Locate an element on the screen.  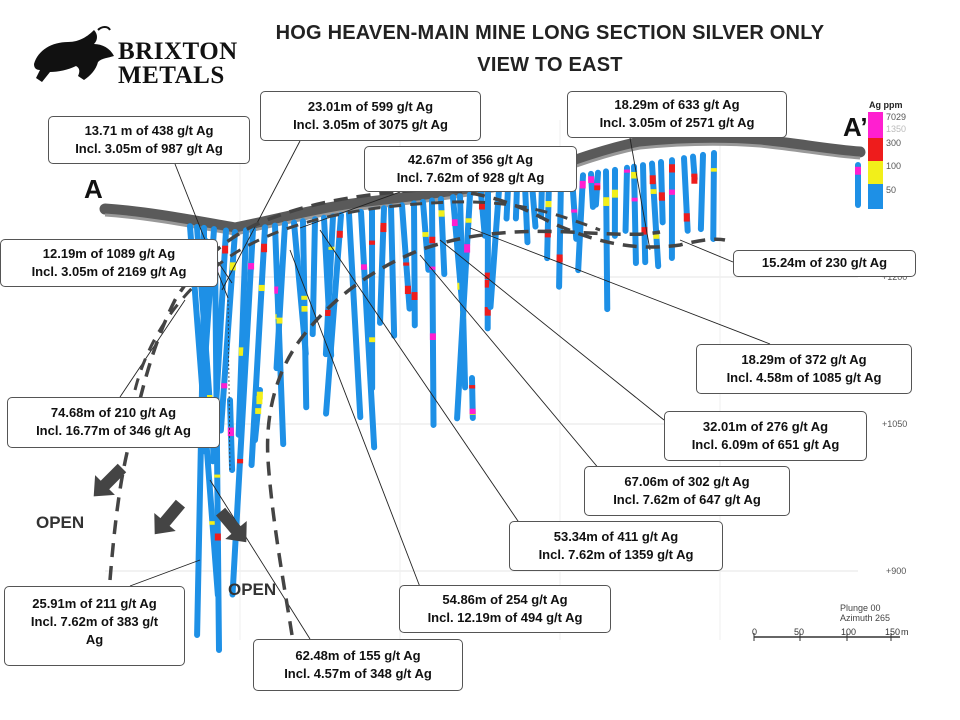
section-start-label: A is located at coordinates (93, 189).